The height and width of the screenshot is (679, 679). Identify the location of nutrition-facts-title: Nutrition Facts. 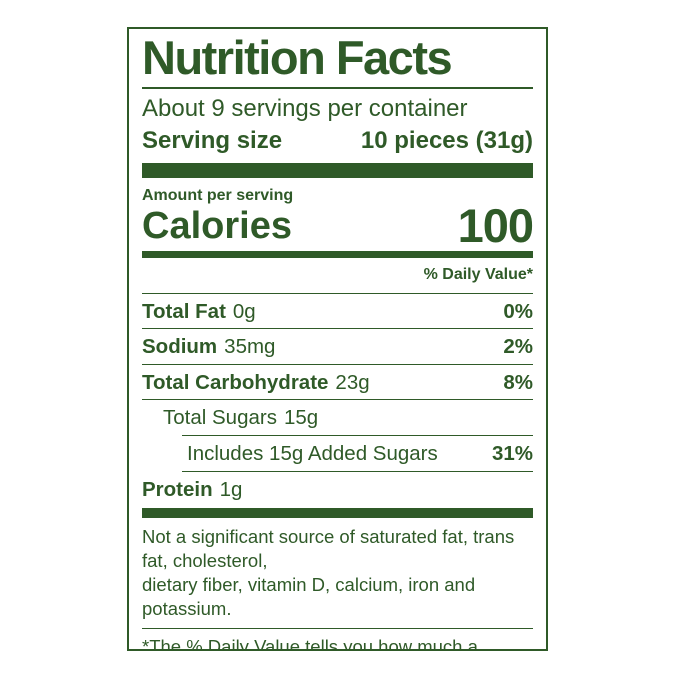
(337, 60).